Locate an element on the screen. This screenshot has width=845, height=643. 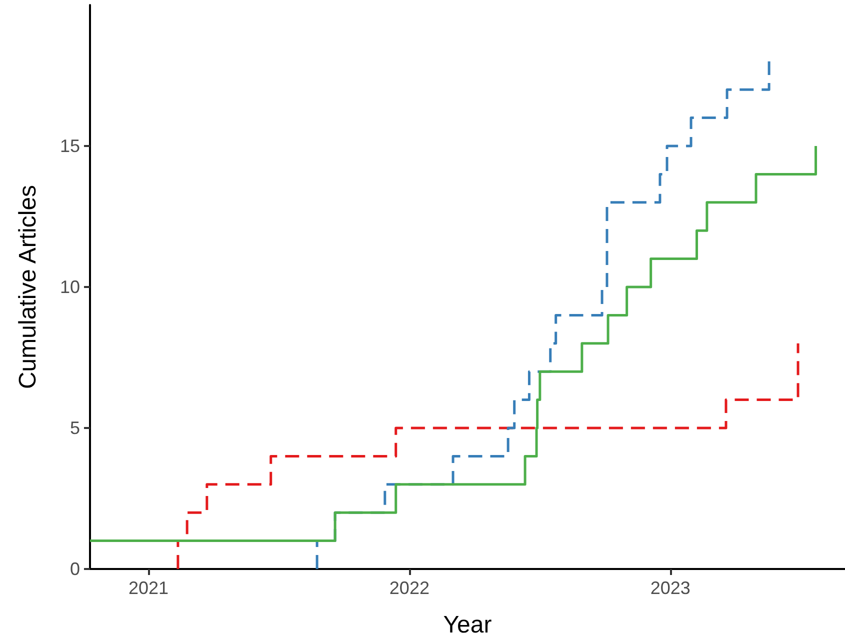
y-axis-title: Cumulative Articles is located at coordinates (28, 287).